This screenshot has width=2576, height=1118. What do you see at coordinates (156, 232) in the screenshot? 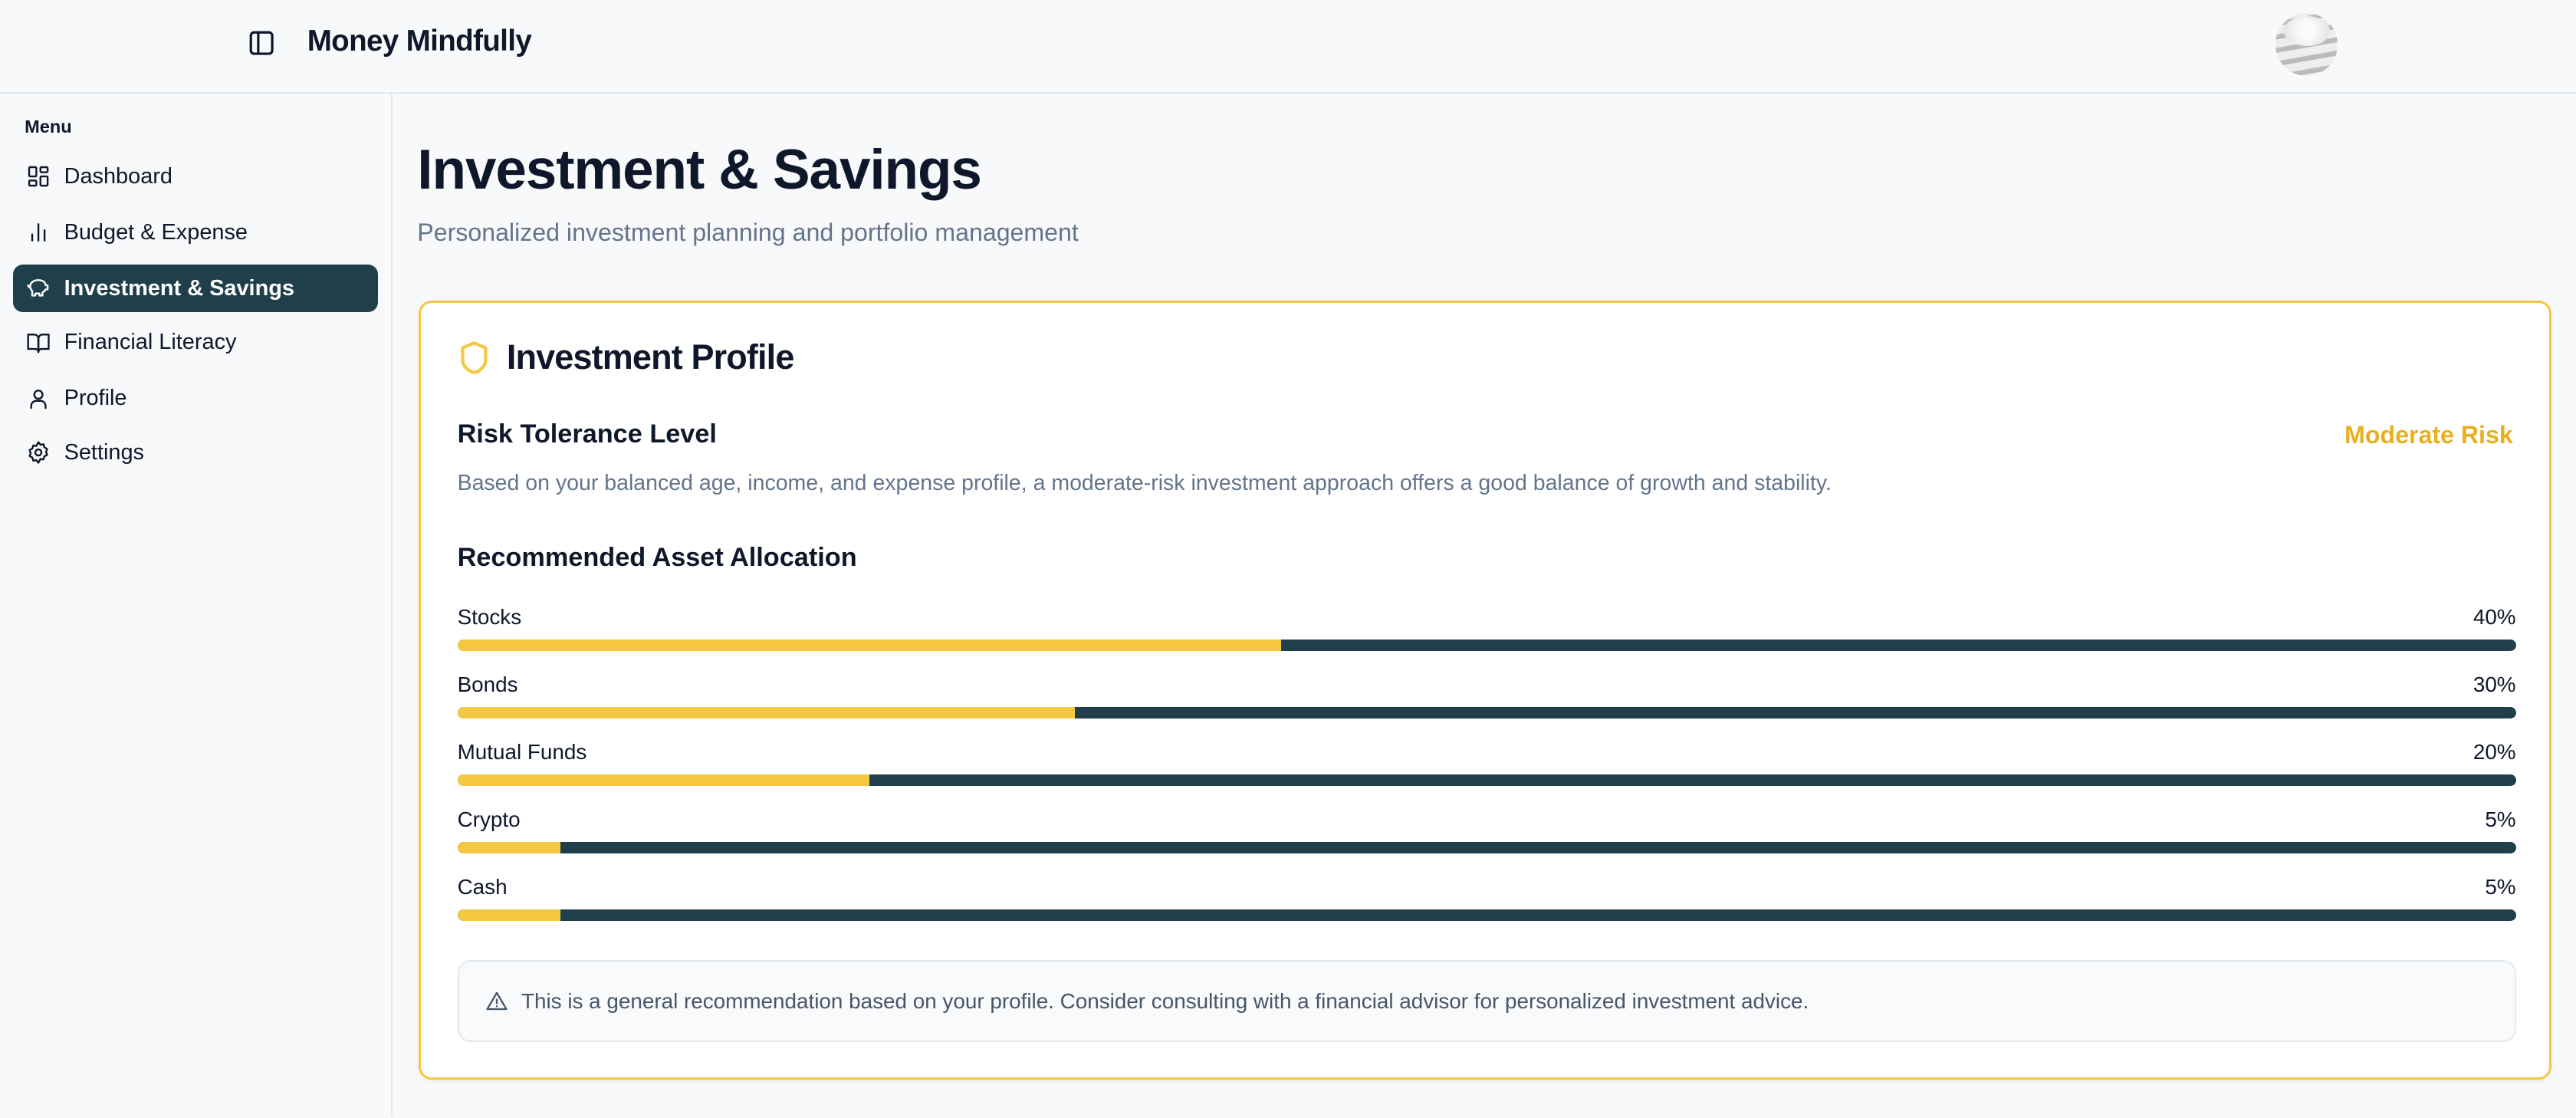
I see `sidebar-item-label: Budget & Expense` at bounding box center [156, 232].